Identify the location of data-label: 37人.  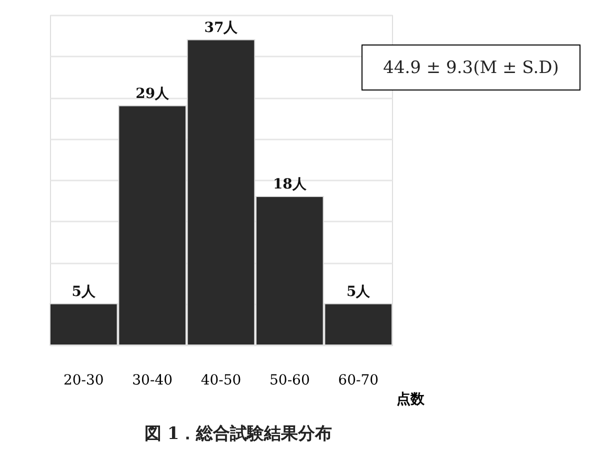
(221, 28).